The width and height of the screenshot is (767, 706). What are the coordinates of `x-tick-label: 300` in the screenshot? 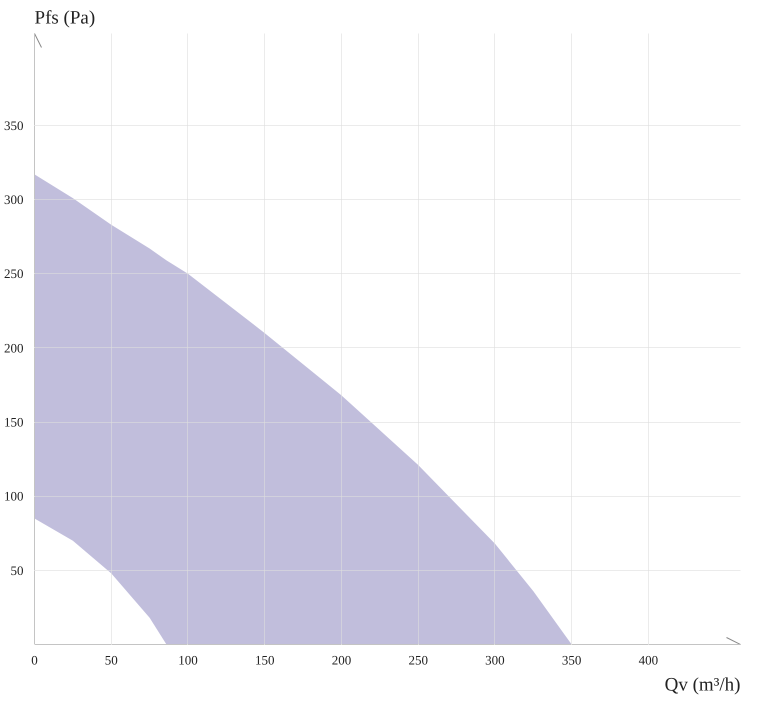 It's located at (495, 660).